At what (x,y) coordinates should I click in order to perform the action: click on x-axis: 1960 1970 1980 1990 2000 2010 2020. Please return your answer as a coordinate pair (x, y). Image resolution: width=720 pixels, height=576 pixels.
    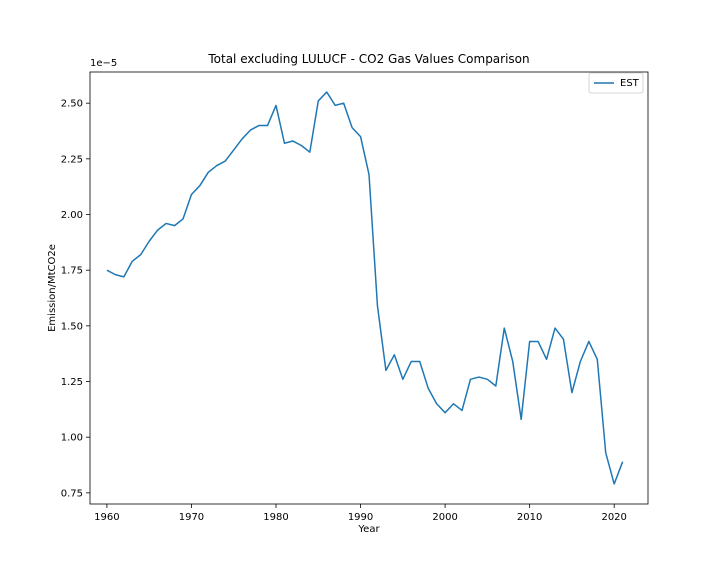
    Looking at the image, I should click on (360, 513).